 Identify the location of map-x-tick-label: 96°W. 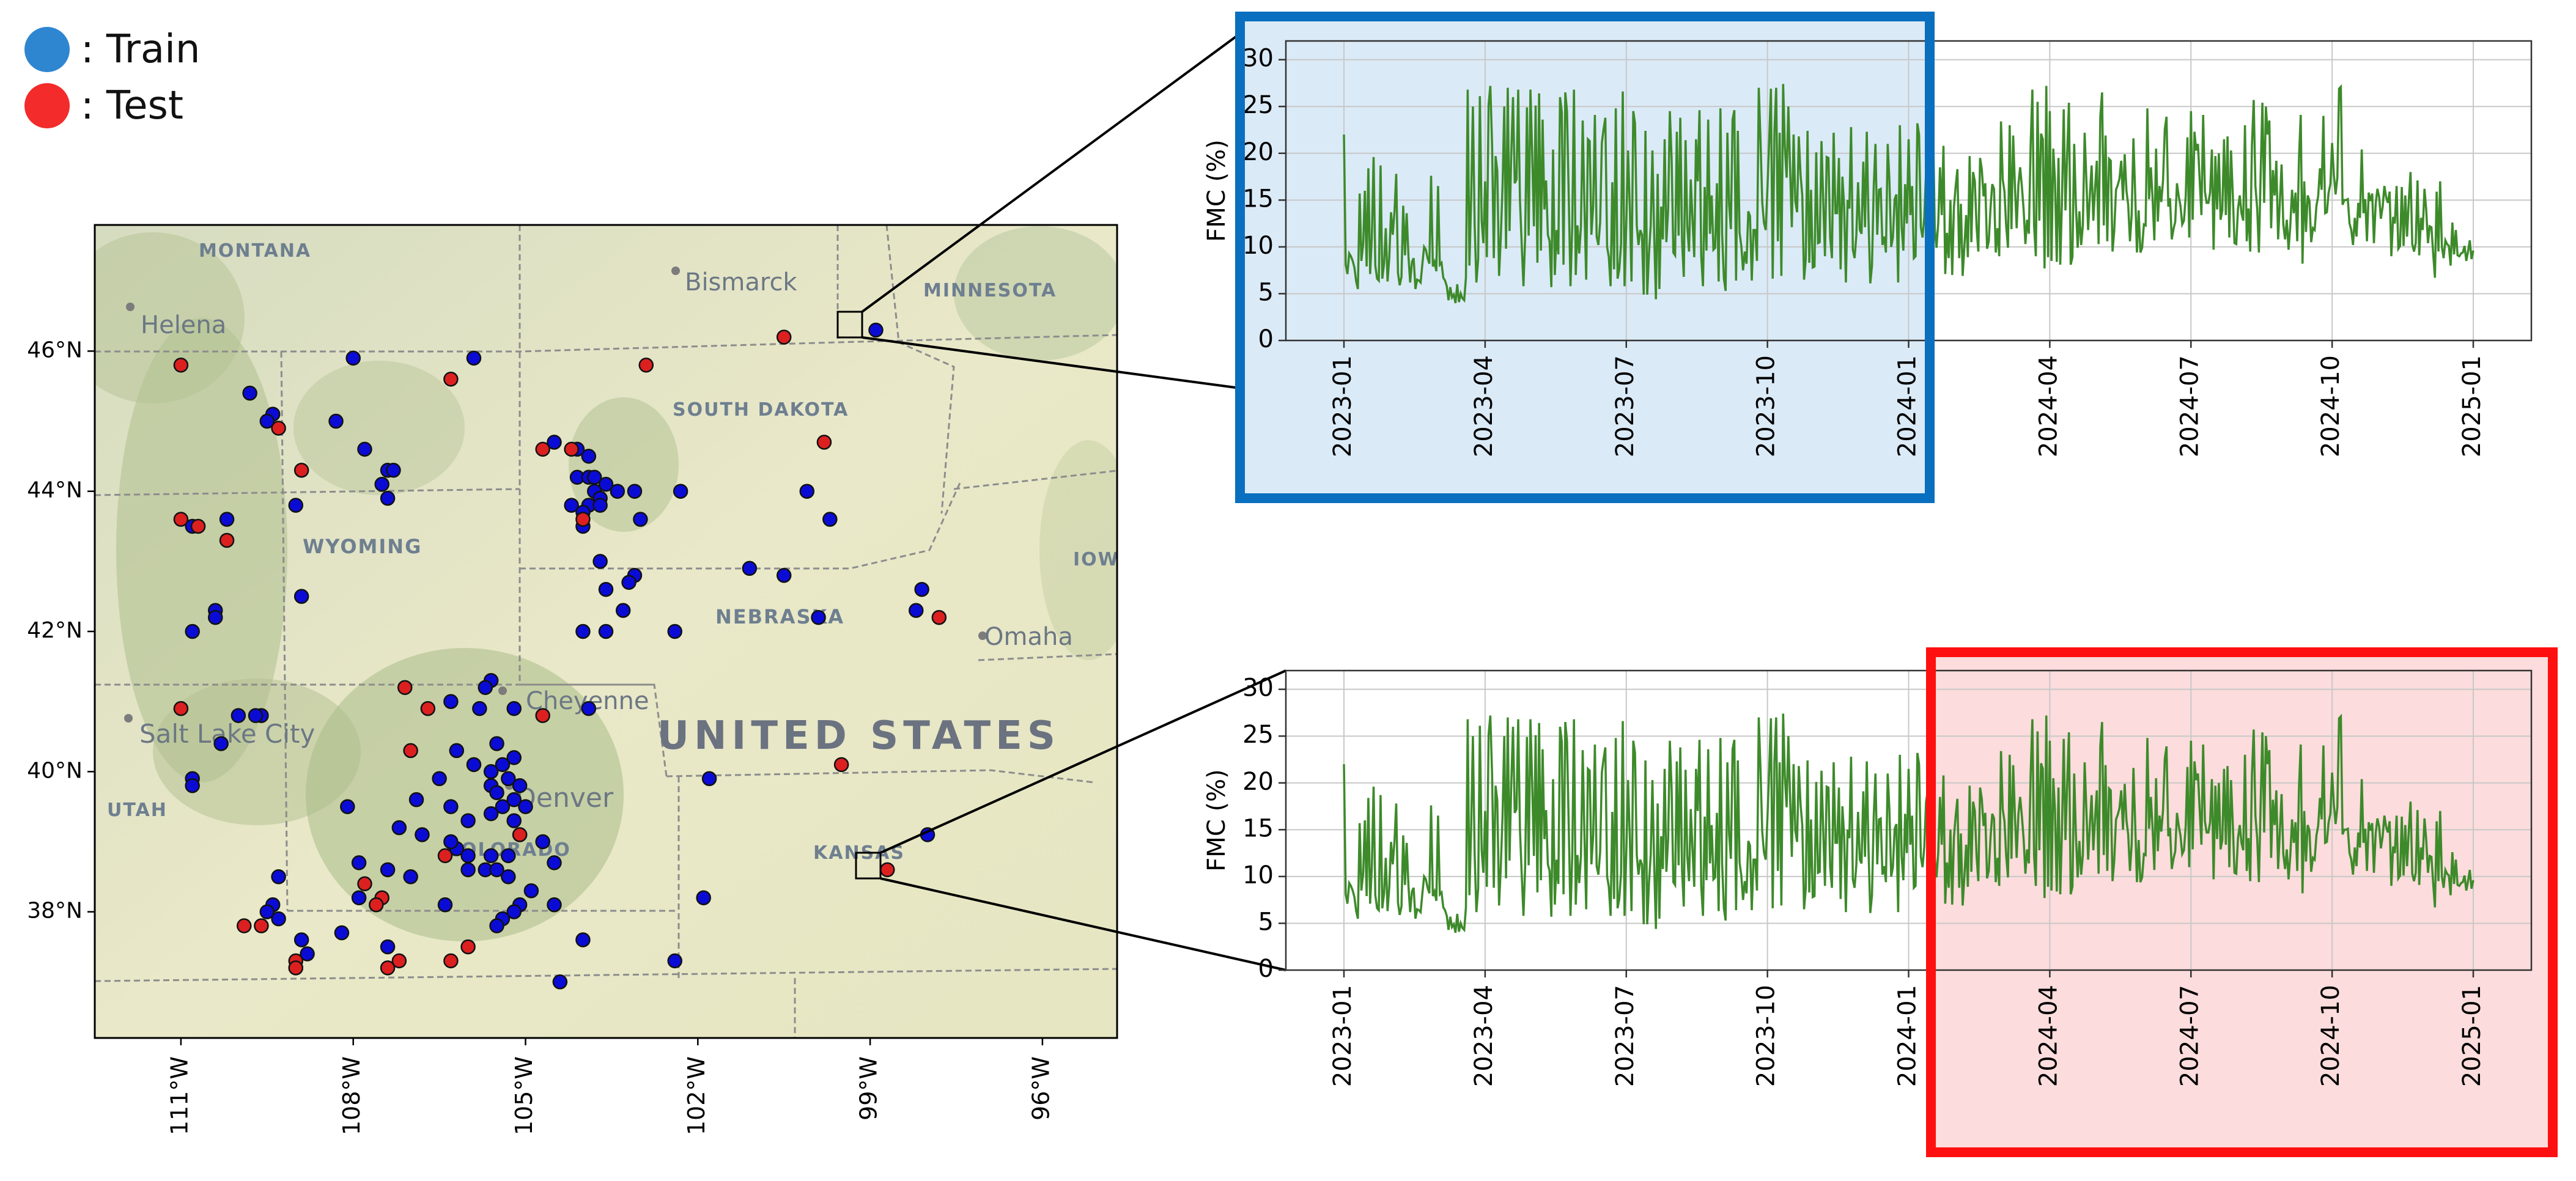
(1040, 1088).